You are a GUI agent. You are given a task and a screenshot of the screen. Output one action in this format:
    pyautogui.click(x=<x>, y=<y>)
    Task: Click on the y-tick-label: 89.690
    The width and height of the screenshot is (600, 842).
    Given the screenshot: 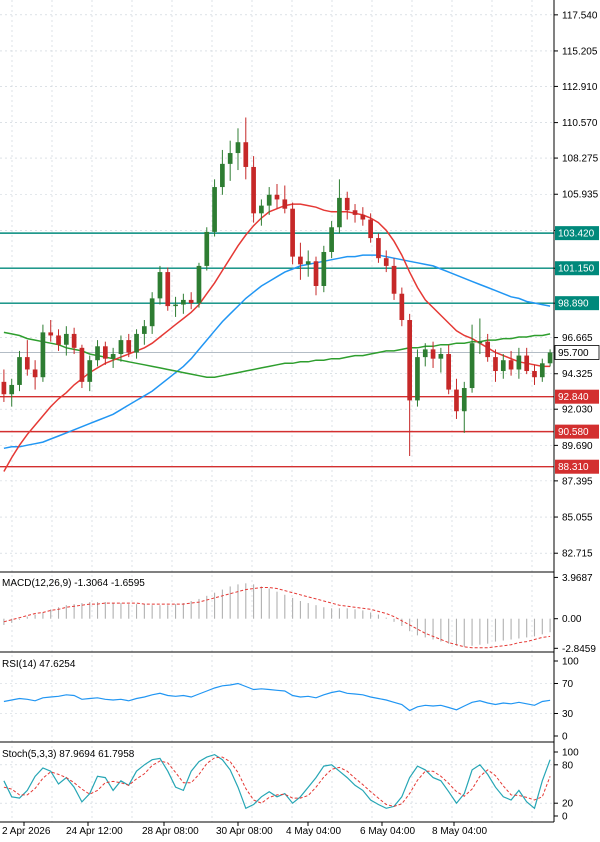 What is the action you would take?
    pyautogui.click(x=577, y=446)
    